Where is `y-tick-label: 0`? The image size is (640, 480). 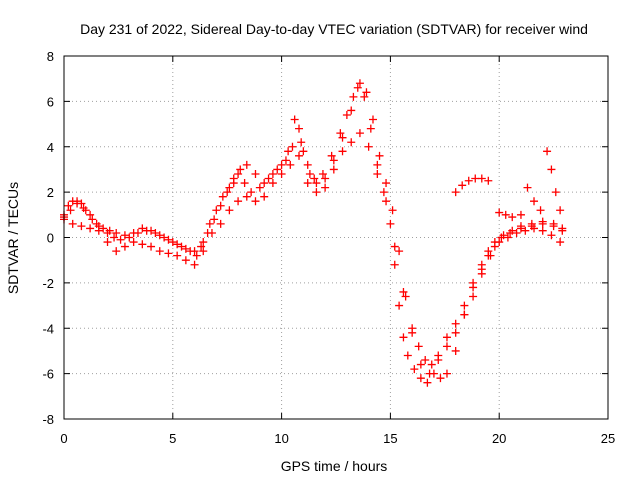 y-tick-label: 0 is located at coordinates (50, 238).